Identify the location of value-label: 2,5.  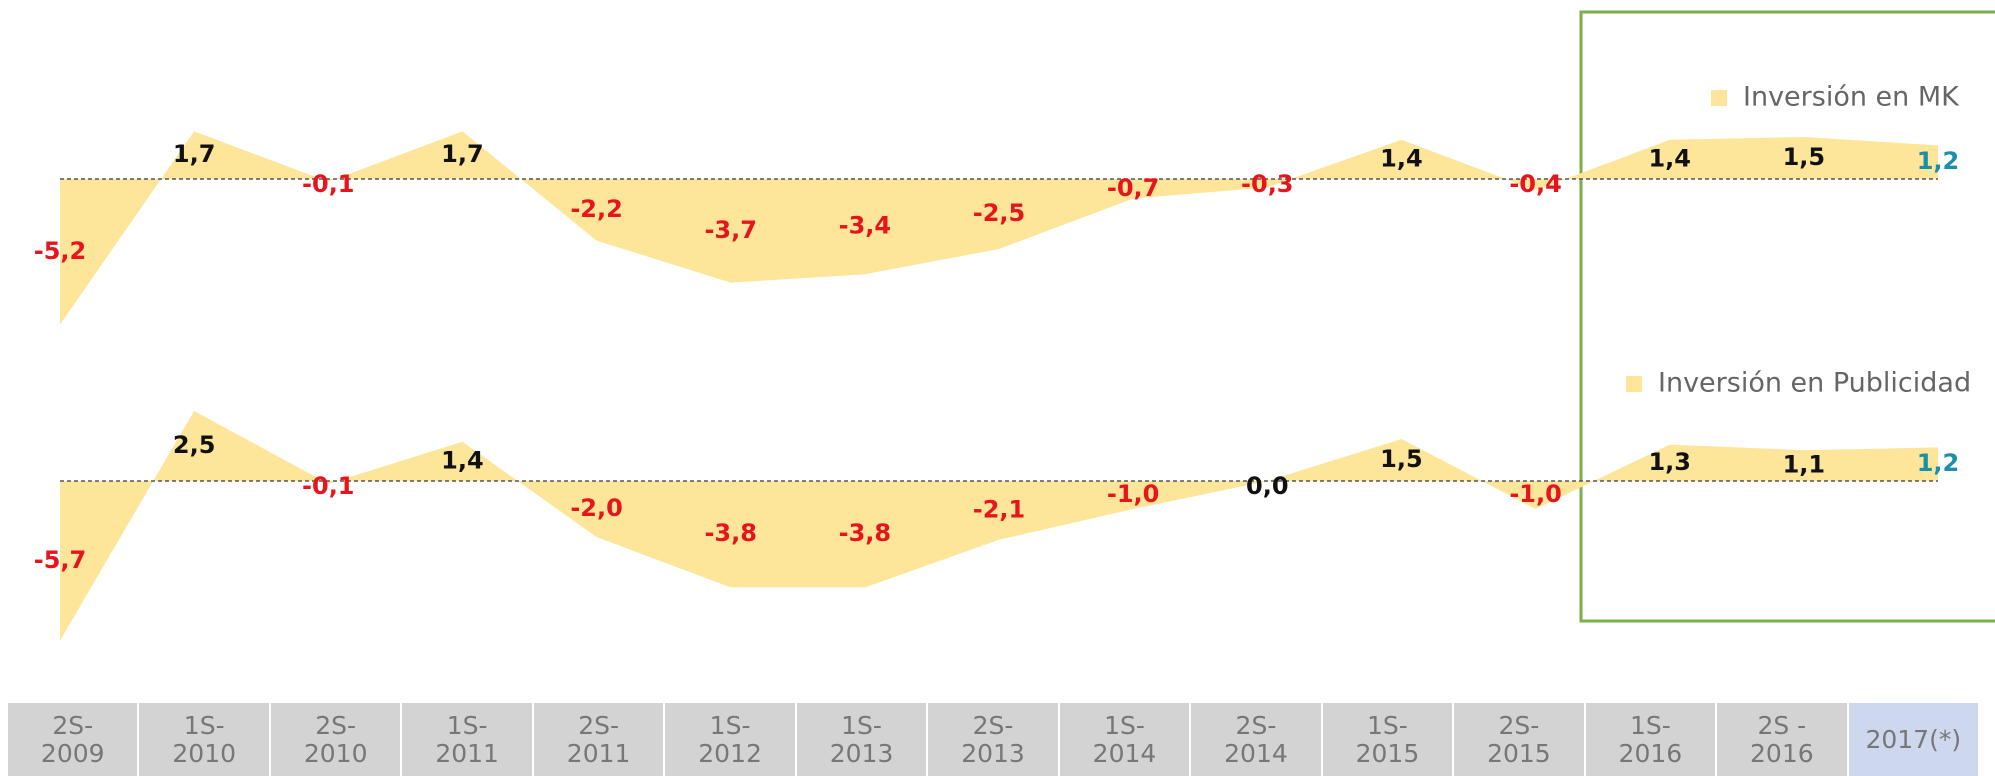
(194, 445).